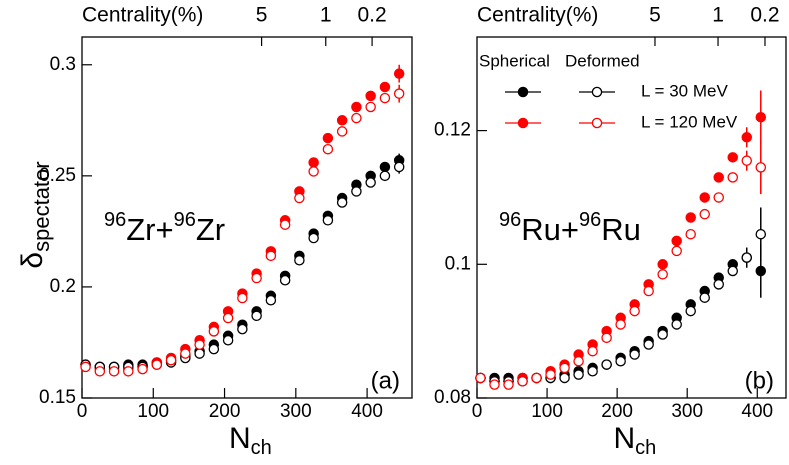  Describe the element at coordinates (514, 60) in the screenshot. I see `legend-column: Spherical` at that location.